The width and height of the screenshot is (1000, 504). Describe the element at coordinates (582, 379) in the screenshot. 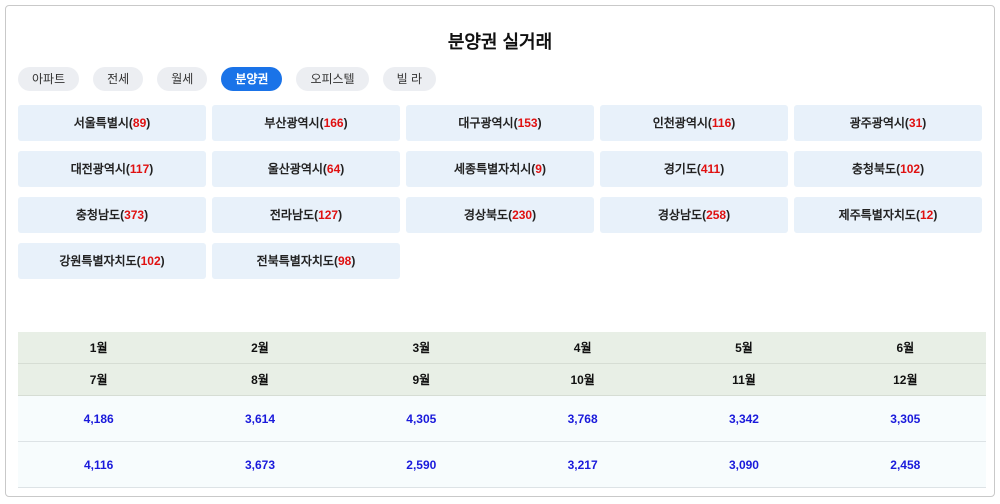

I see `month-header: 10월` at that location.